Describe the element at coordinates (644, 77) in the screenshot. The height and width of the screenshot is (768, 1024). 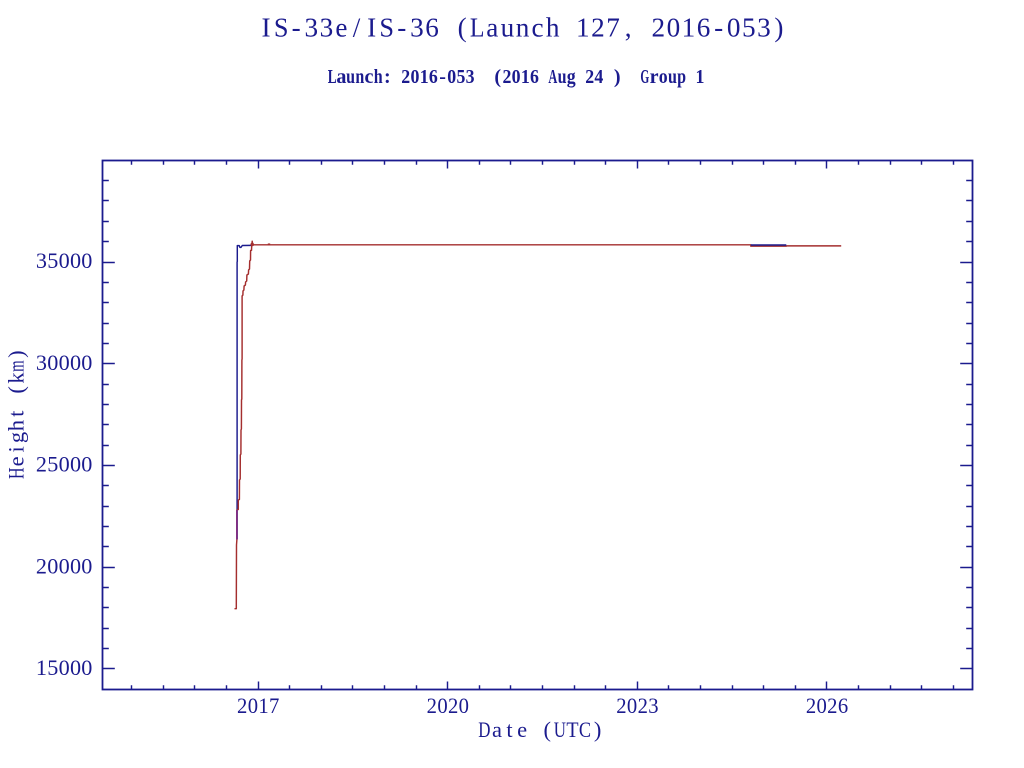
I see `svg-text: G` at that location.